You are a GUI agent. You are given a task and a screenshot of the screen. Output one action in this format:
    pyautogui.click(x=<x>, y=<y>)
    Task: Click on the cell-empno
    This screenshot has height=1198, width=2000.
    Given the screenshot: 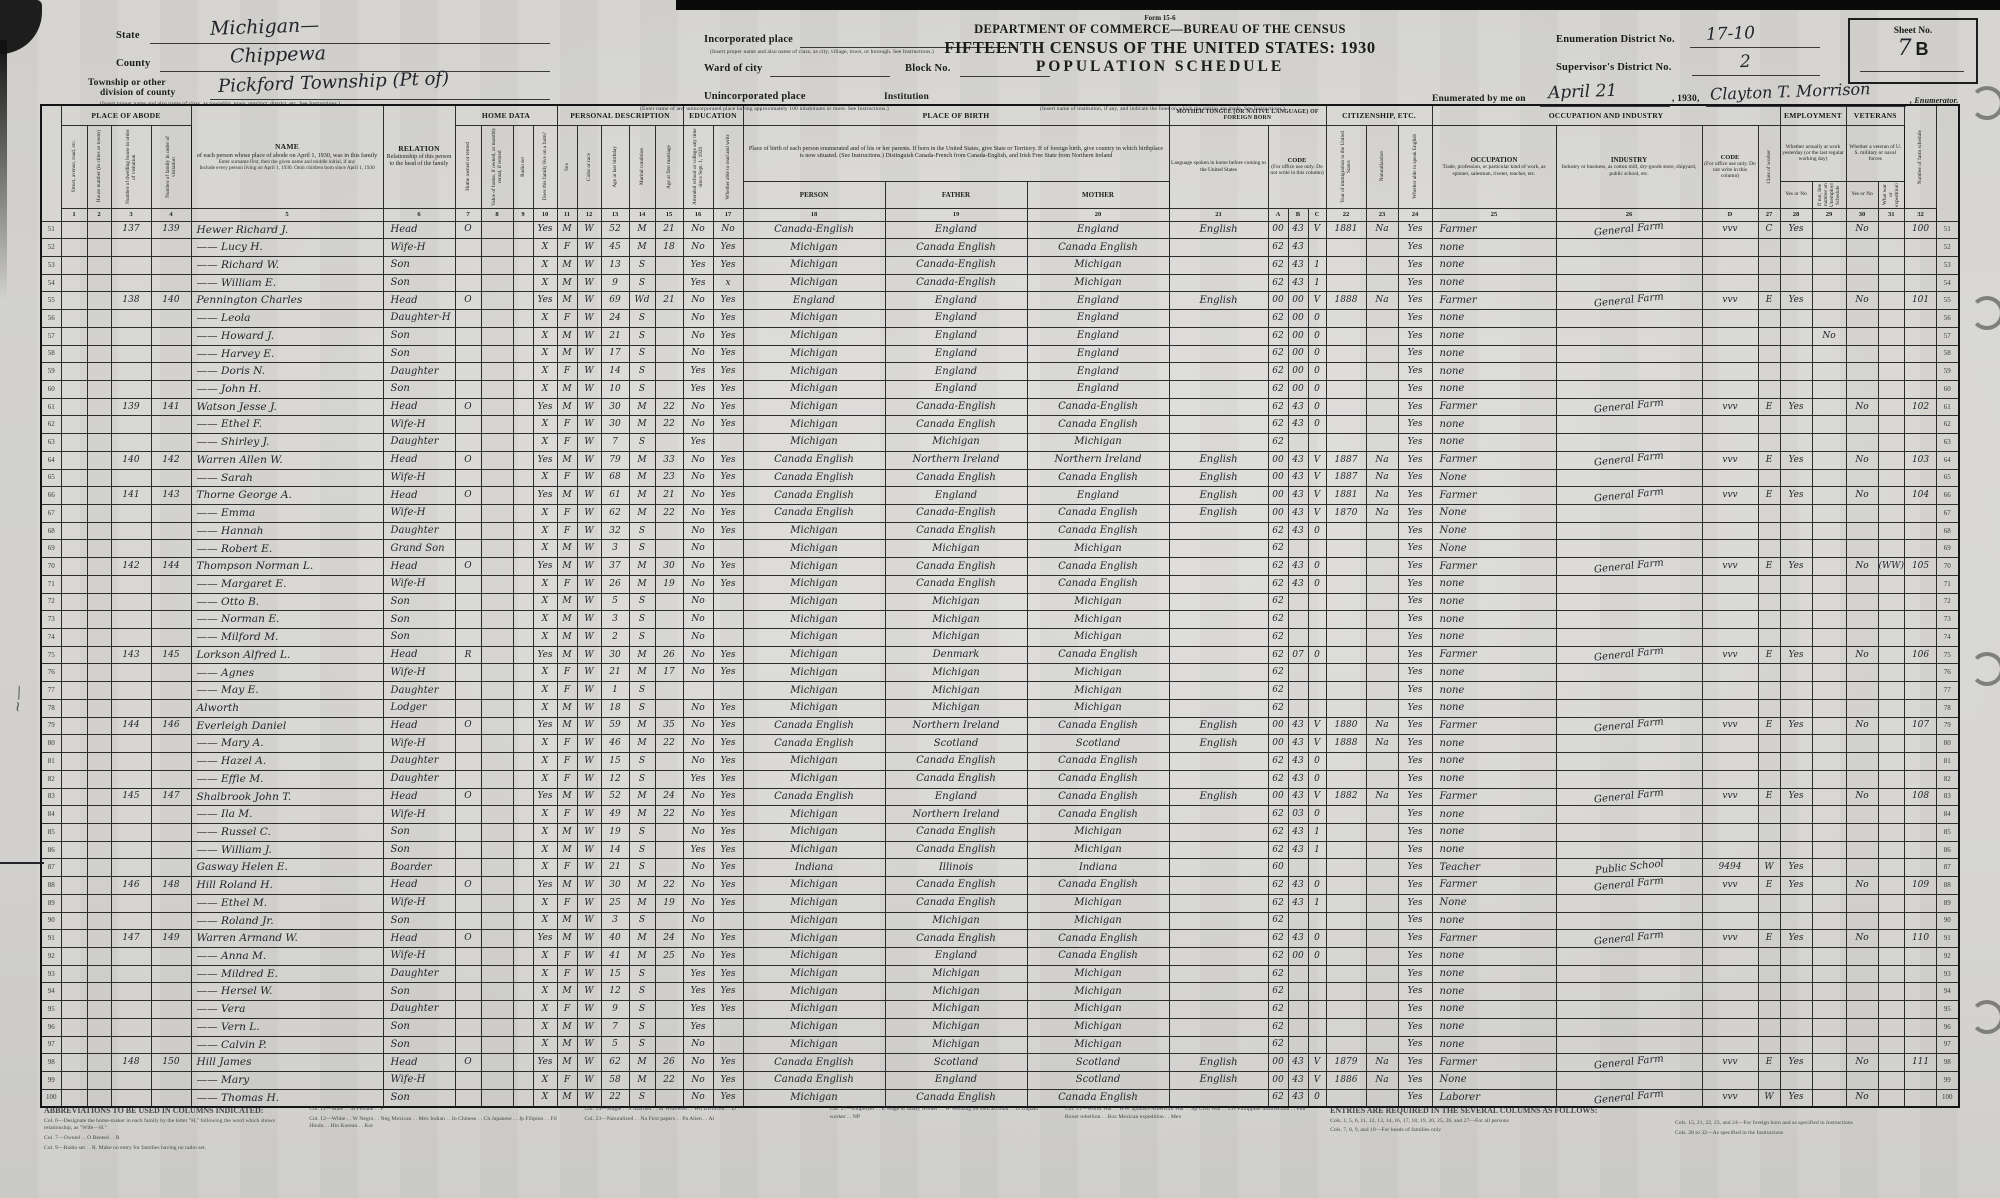 What is the action you would take?
    pyautogui.click(x=1829, y=885)
    